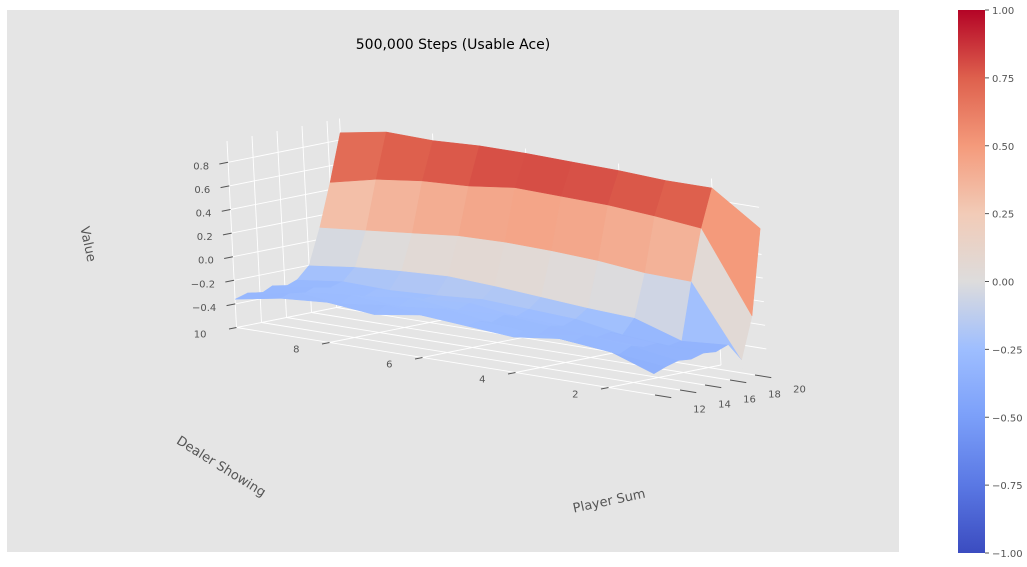 The width and height of the screenshot is (1027, 567). I want to click on y-tick-label: 2, so click(575, 395).